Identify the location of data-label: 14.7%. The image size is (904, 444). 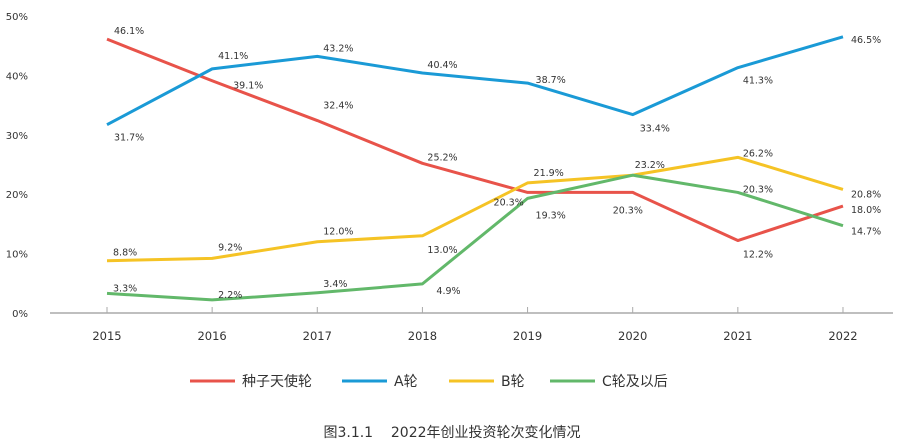
(866, 232).